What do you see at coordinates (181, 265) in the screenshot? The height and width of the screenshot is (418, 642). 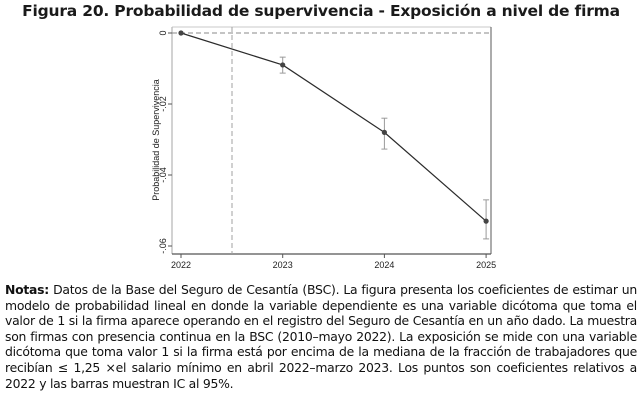 I see `x-tick-label: 2022` at bounding box center [181, 265].